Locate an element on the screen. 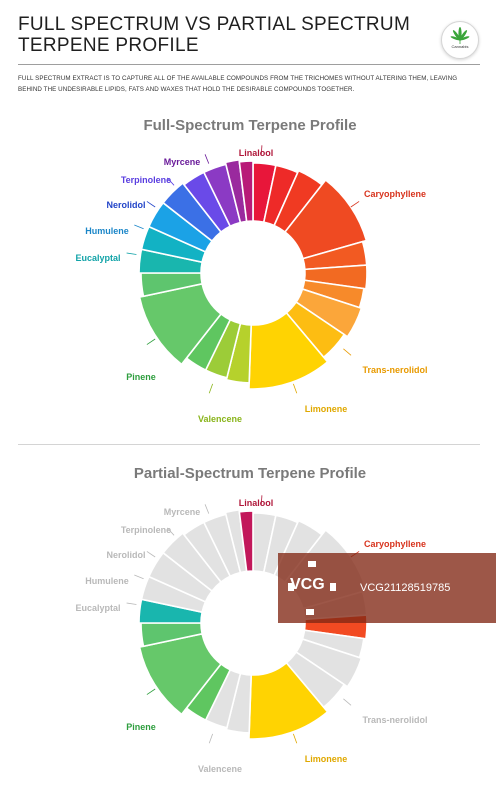  cannabis-logo: Cannabis is located at coordinates (460, 40).